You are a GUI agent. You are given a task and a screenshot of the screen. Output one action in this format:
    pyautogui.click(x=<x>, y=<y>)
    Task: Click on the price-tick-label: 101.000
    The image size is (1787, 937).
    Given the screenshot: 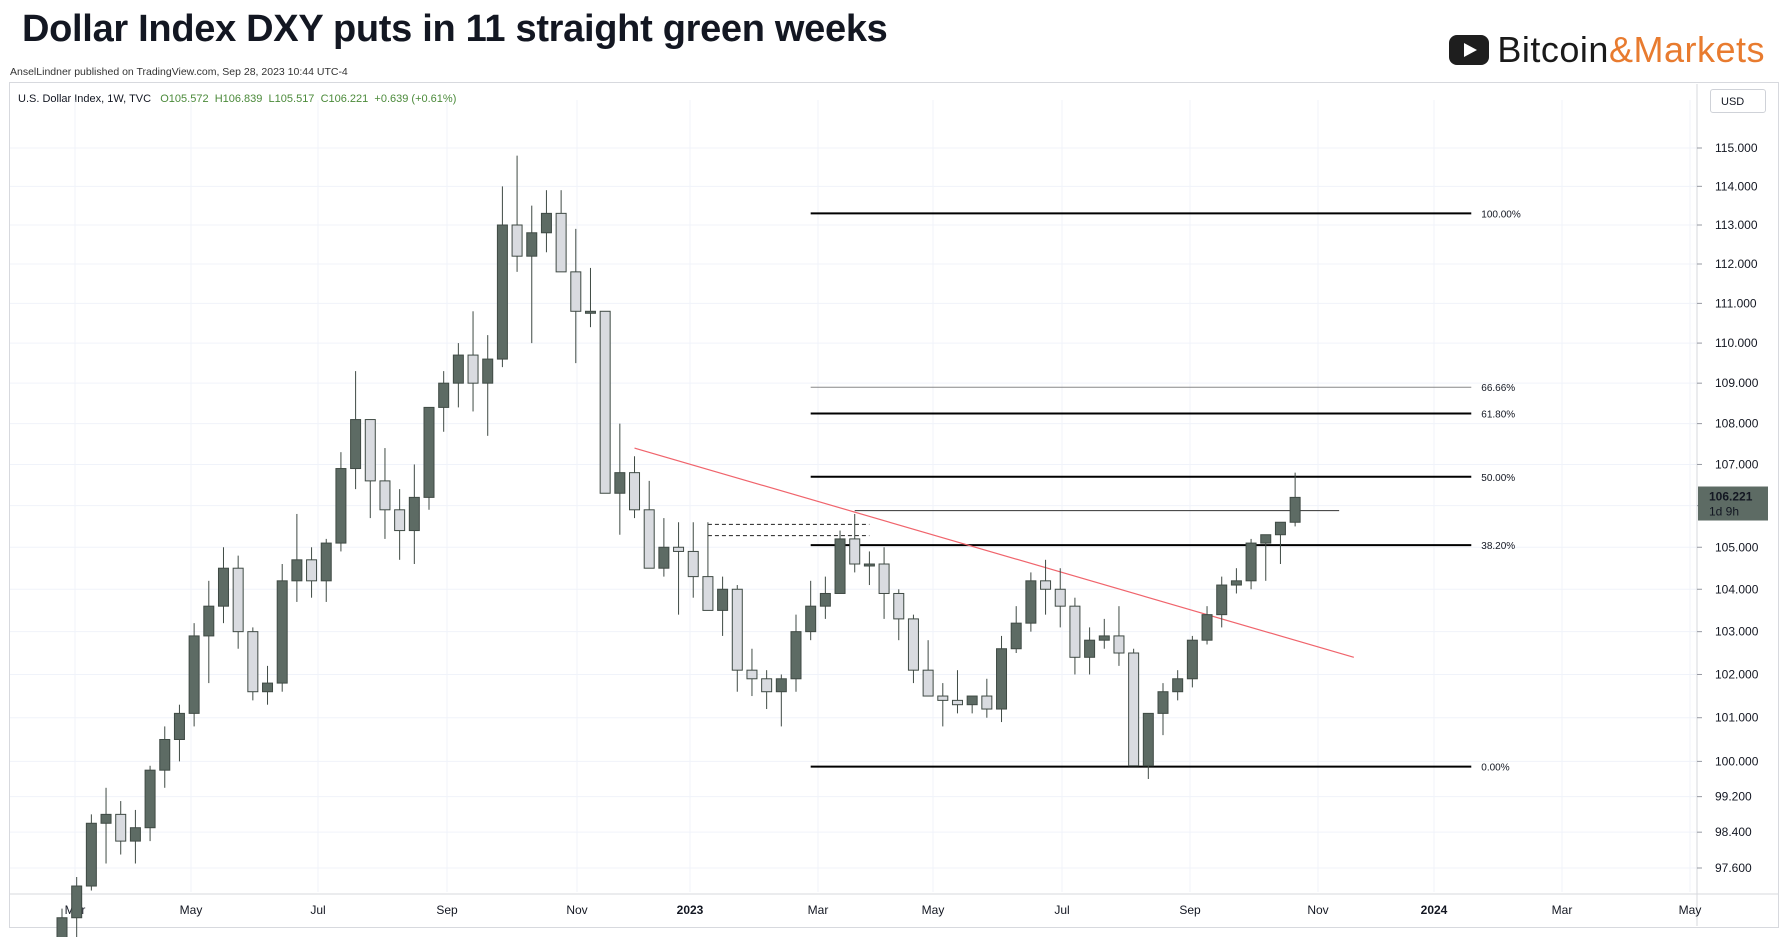 What is the action you would take?
    pyautogui.click(x=1737, y=718)
    